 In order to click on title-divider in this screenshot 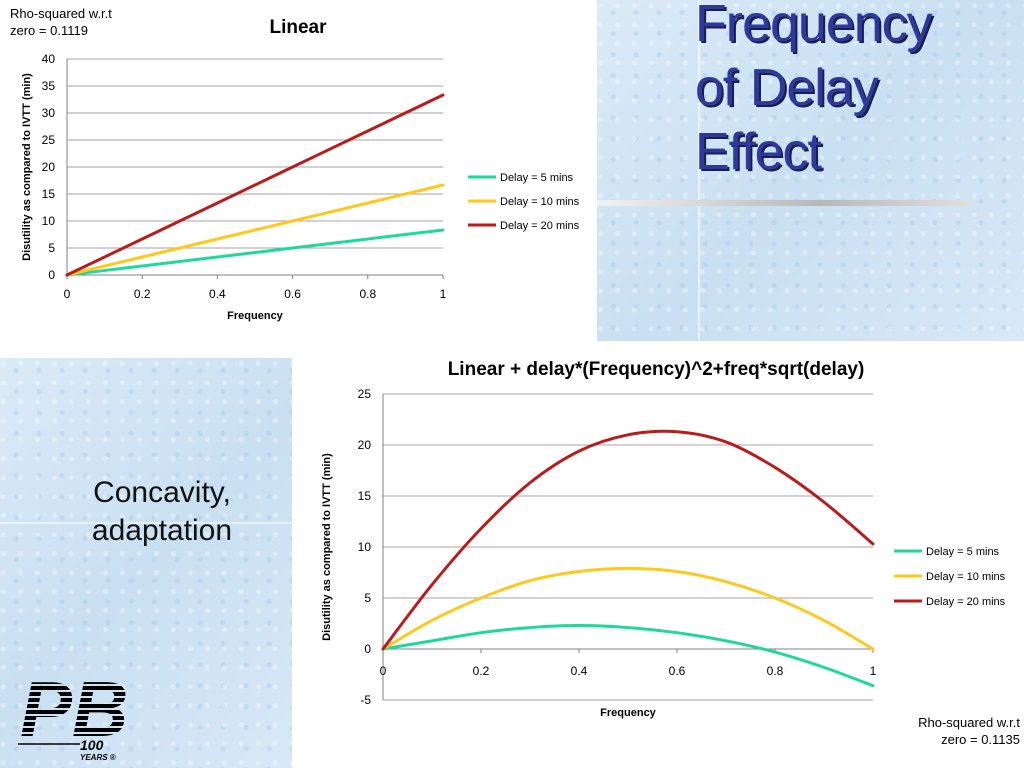, I will do `click(784, 203)`.